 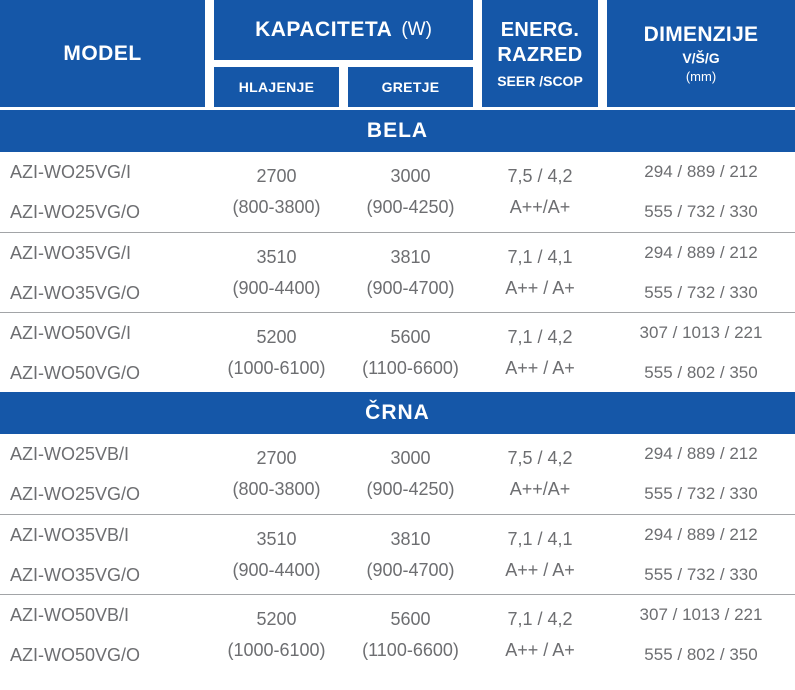 I want to click on model-indoor: AZI-WO50VG/I, so click(x=71, y=333).